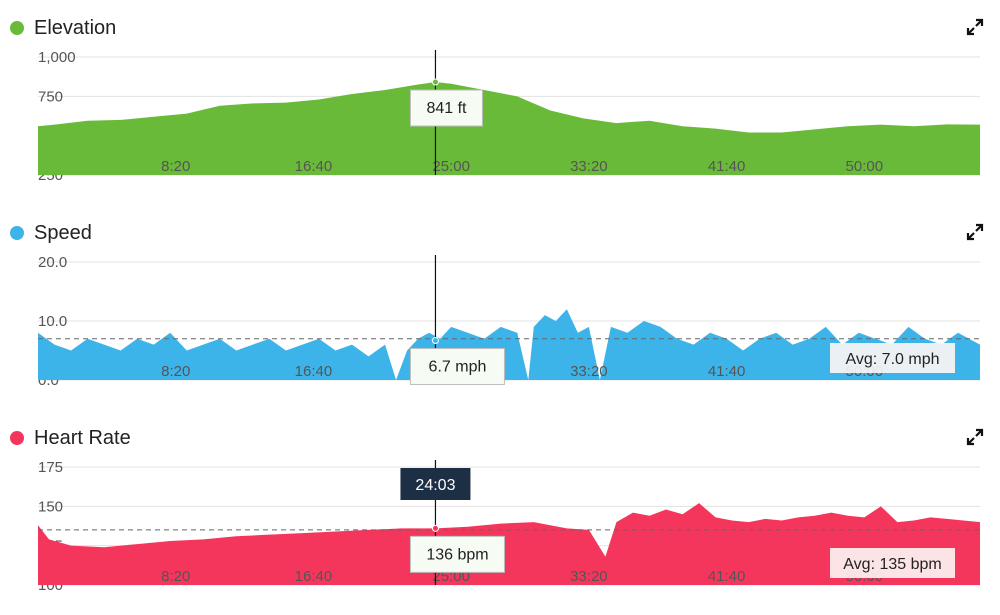  I want to click on heart-rate-header: Heart Rate, so click(70, 438).